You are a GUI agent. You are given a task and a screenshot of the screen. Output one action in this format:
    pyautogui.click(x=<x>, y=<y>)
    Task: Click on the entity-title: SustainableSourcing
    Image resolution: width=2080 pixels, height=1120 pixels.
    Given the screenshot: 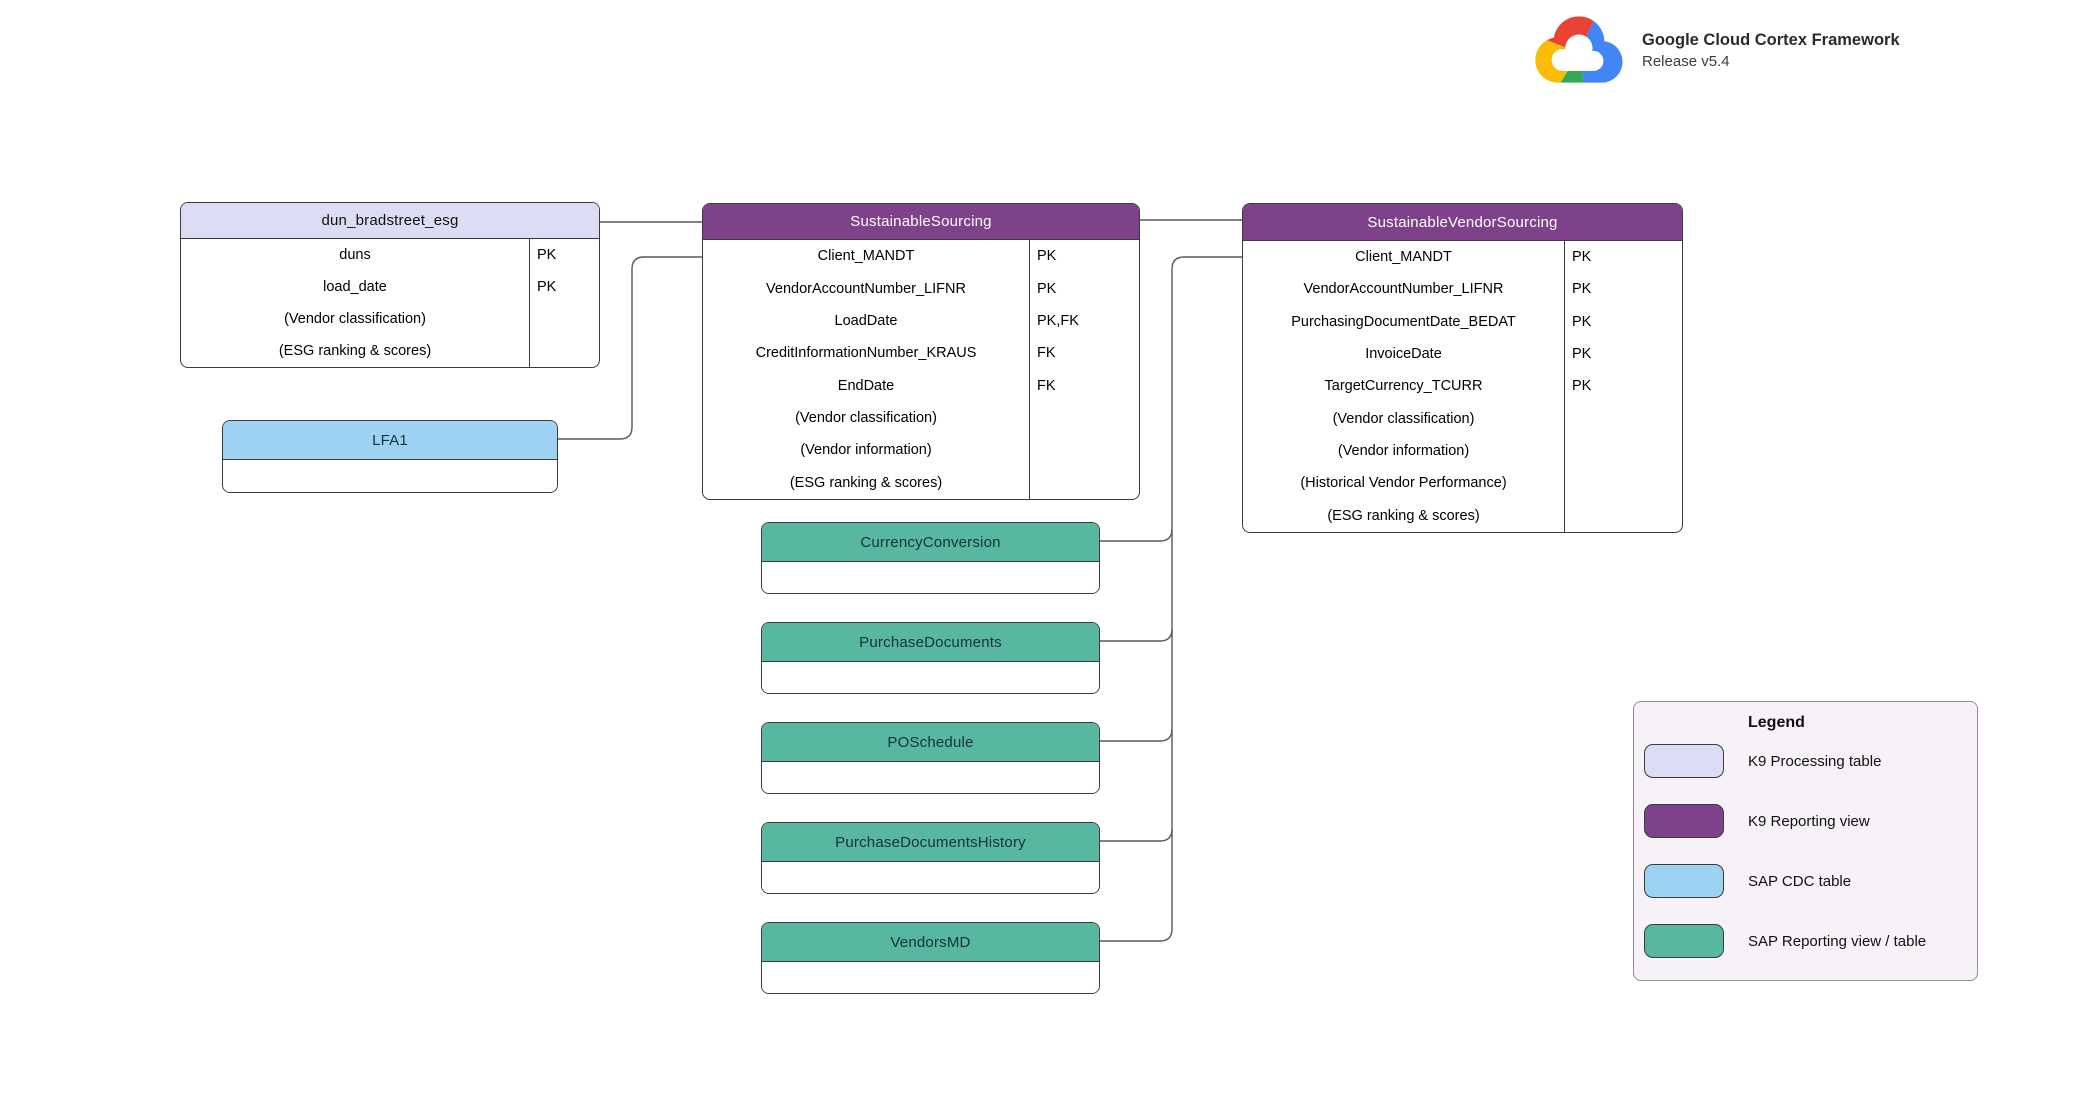 What is the action you would take?
    pyautogui.click(x=921, y=221)
    